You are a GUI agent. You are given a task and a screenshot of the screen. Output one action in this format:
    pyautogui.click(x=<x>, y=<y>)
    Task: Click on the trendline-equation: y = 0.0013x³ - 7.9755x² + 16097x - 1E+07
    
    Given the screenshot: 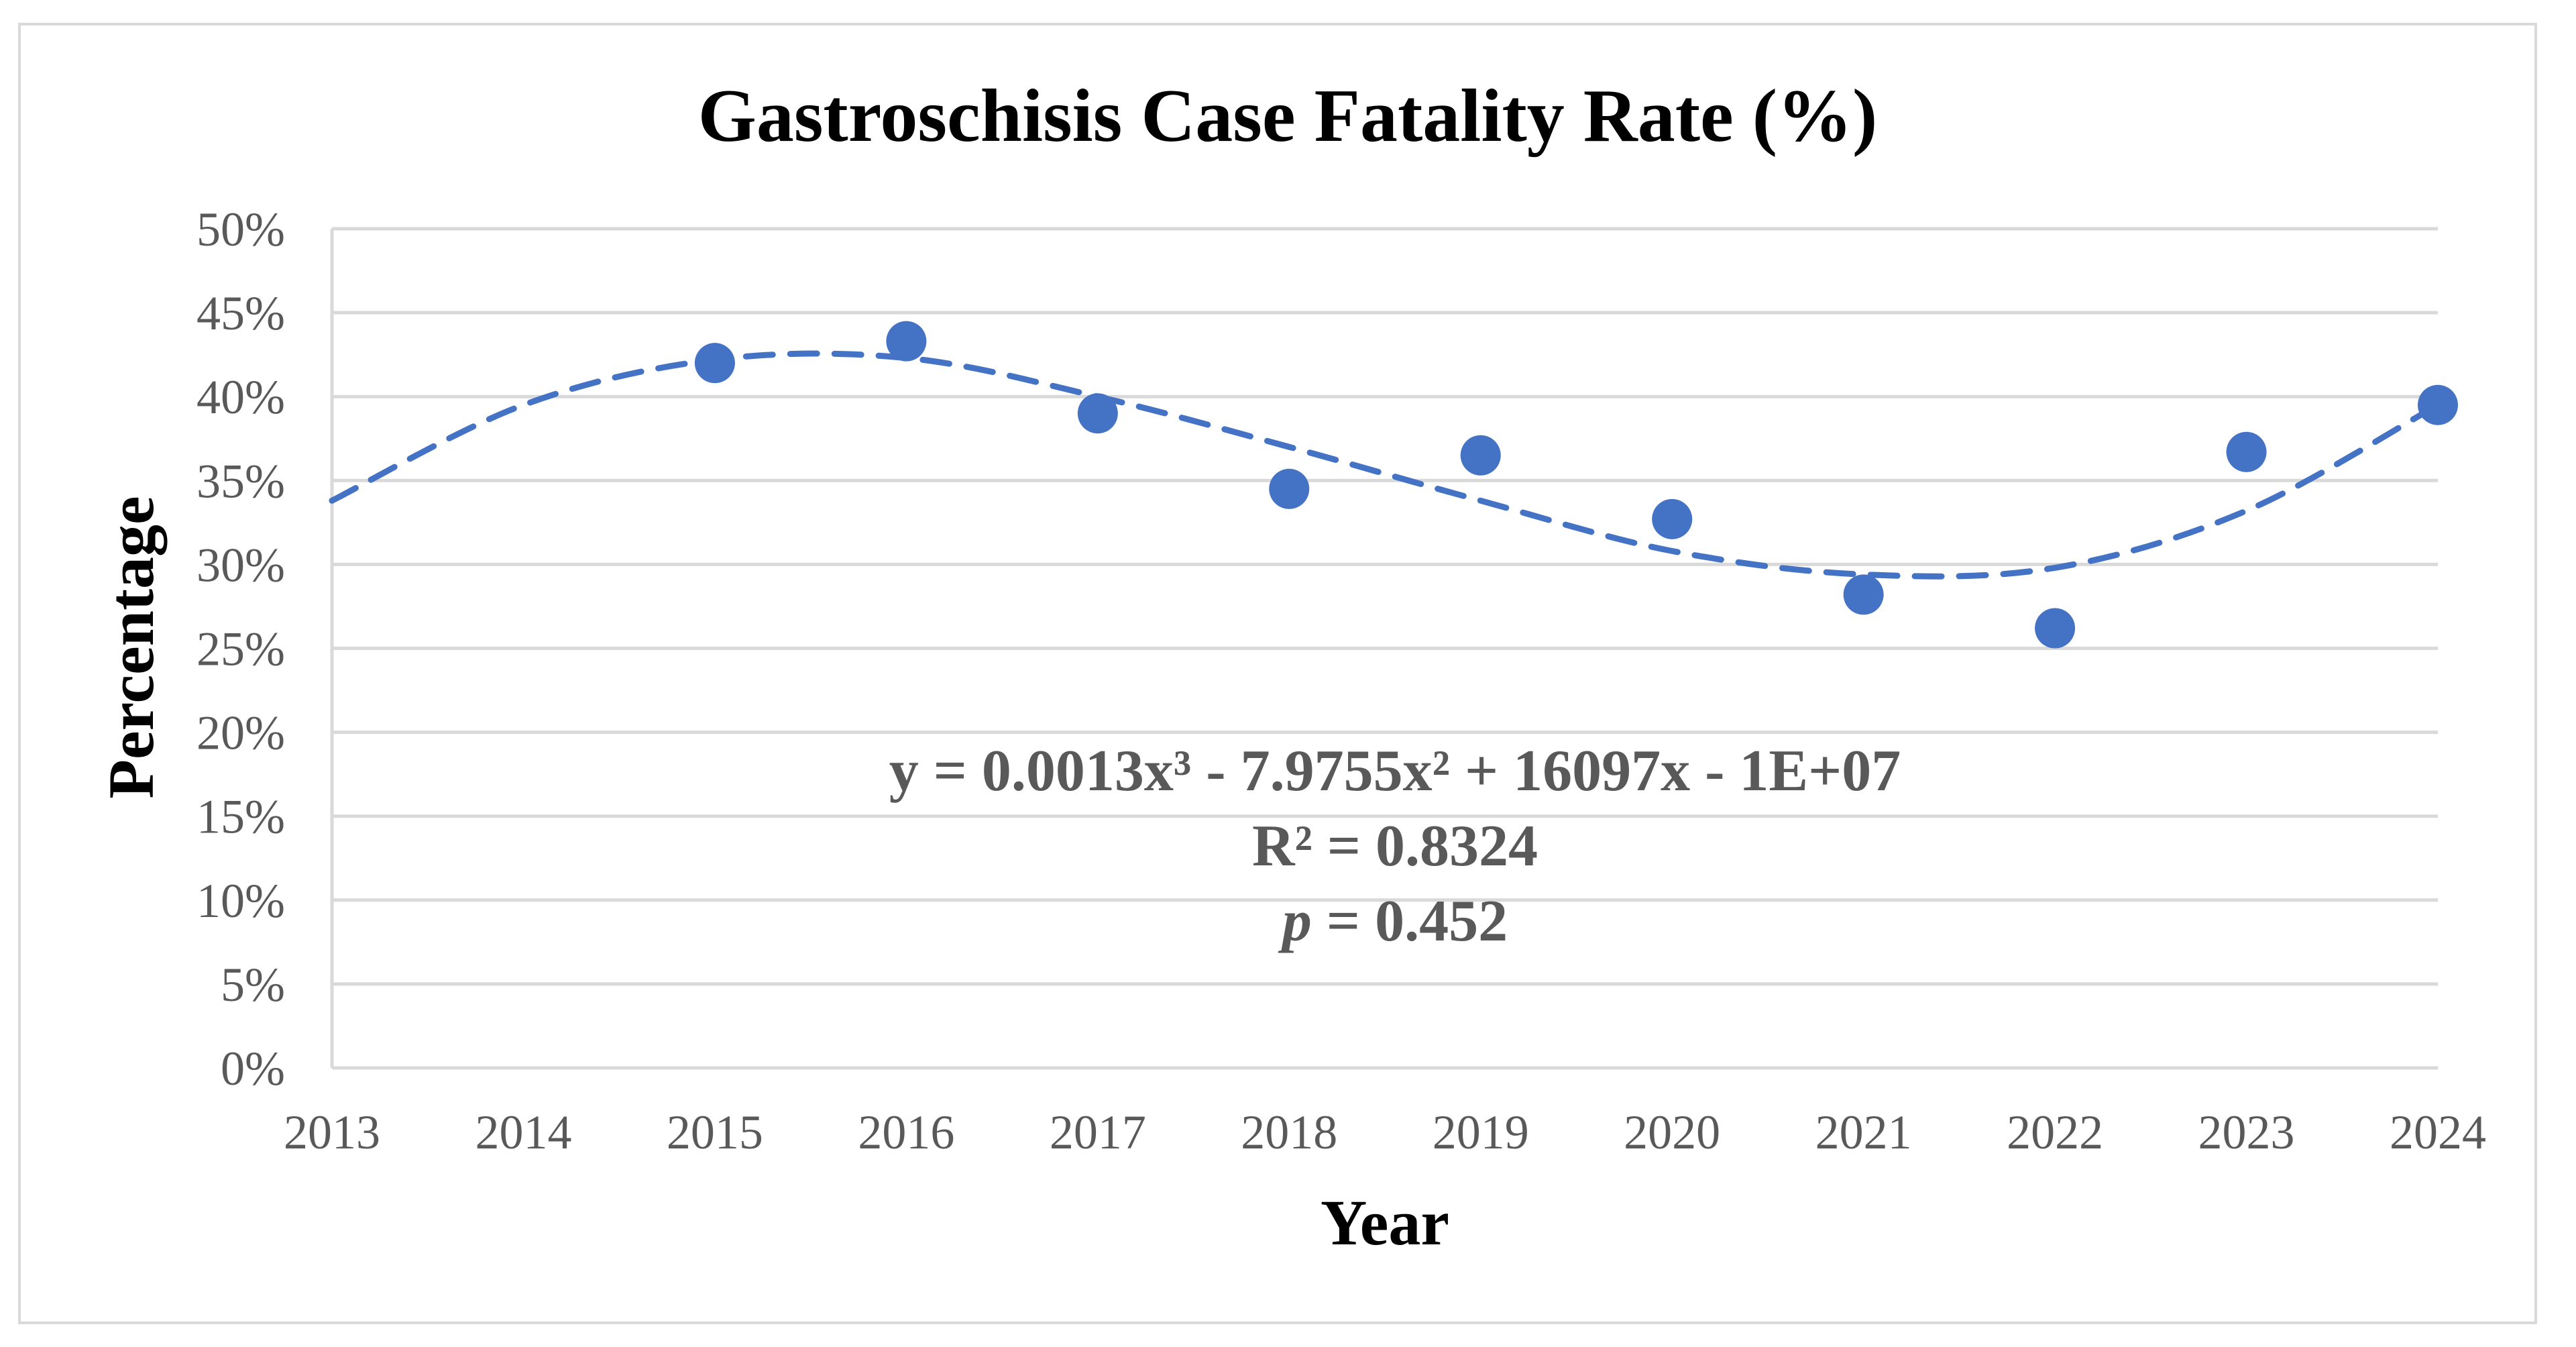 What is the action you would take?
    pyautogui.click(x=1395, y=771)
    